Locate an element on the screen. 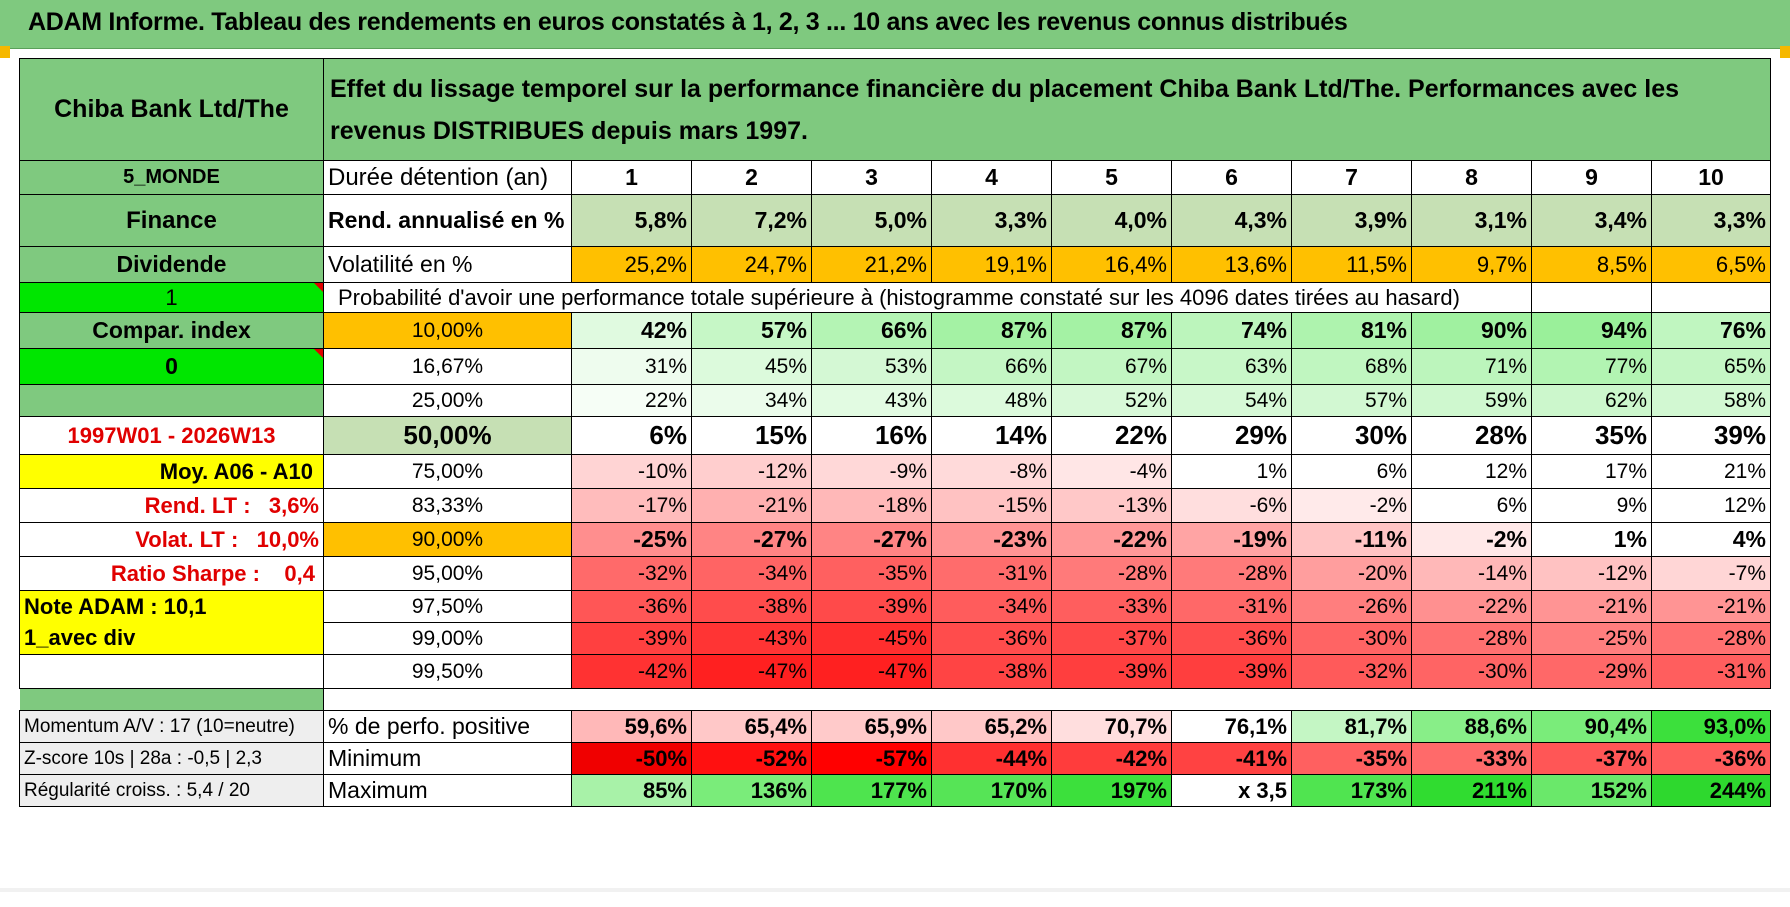 The image size is (1790, 907). compare-index-label: Compar. index is located at coordinates (171, 330).